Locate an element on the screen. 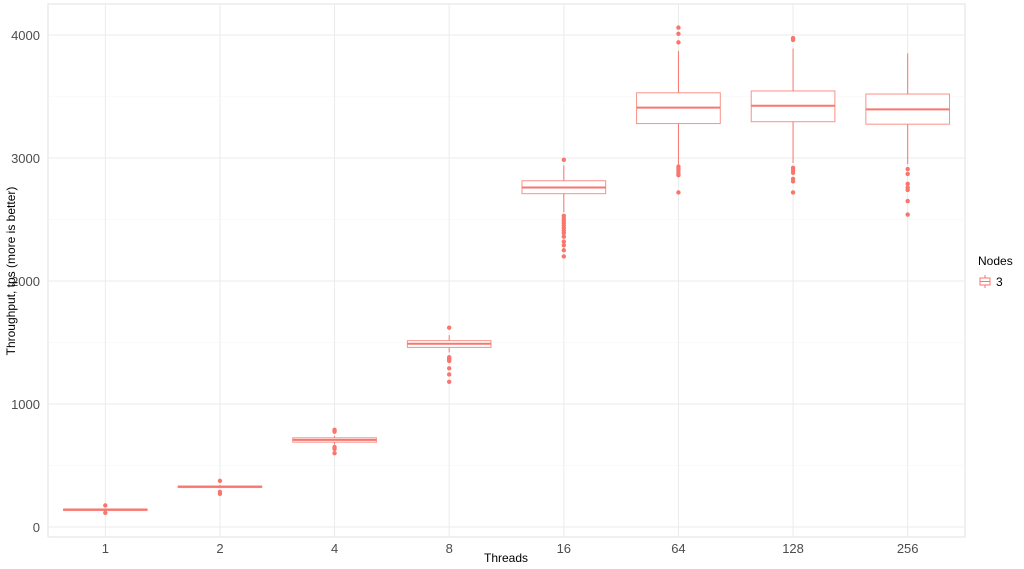 The height and width of the screenshot is (569, 1024). y-axis-ticks: 0 1000 2000 3000 4000 is located at coordinates (25, 281).